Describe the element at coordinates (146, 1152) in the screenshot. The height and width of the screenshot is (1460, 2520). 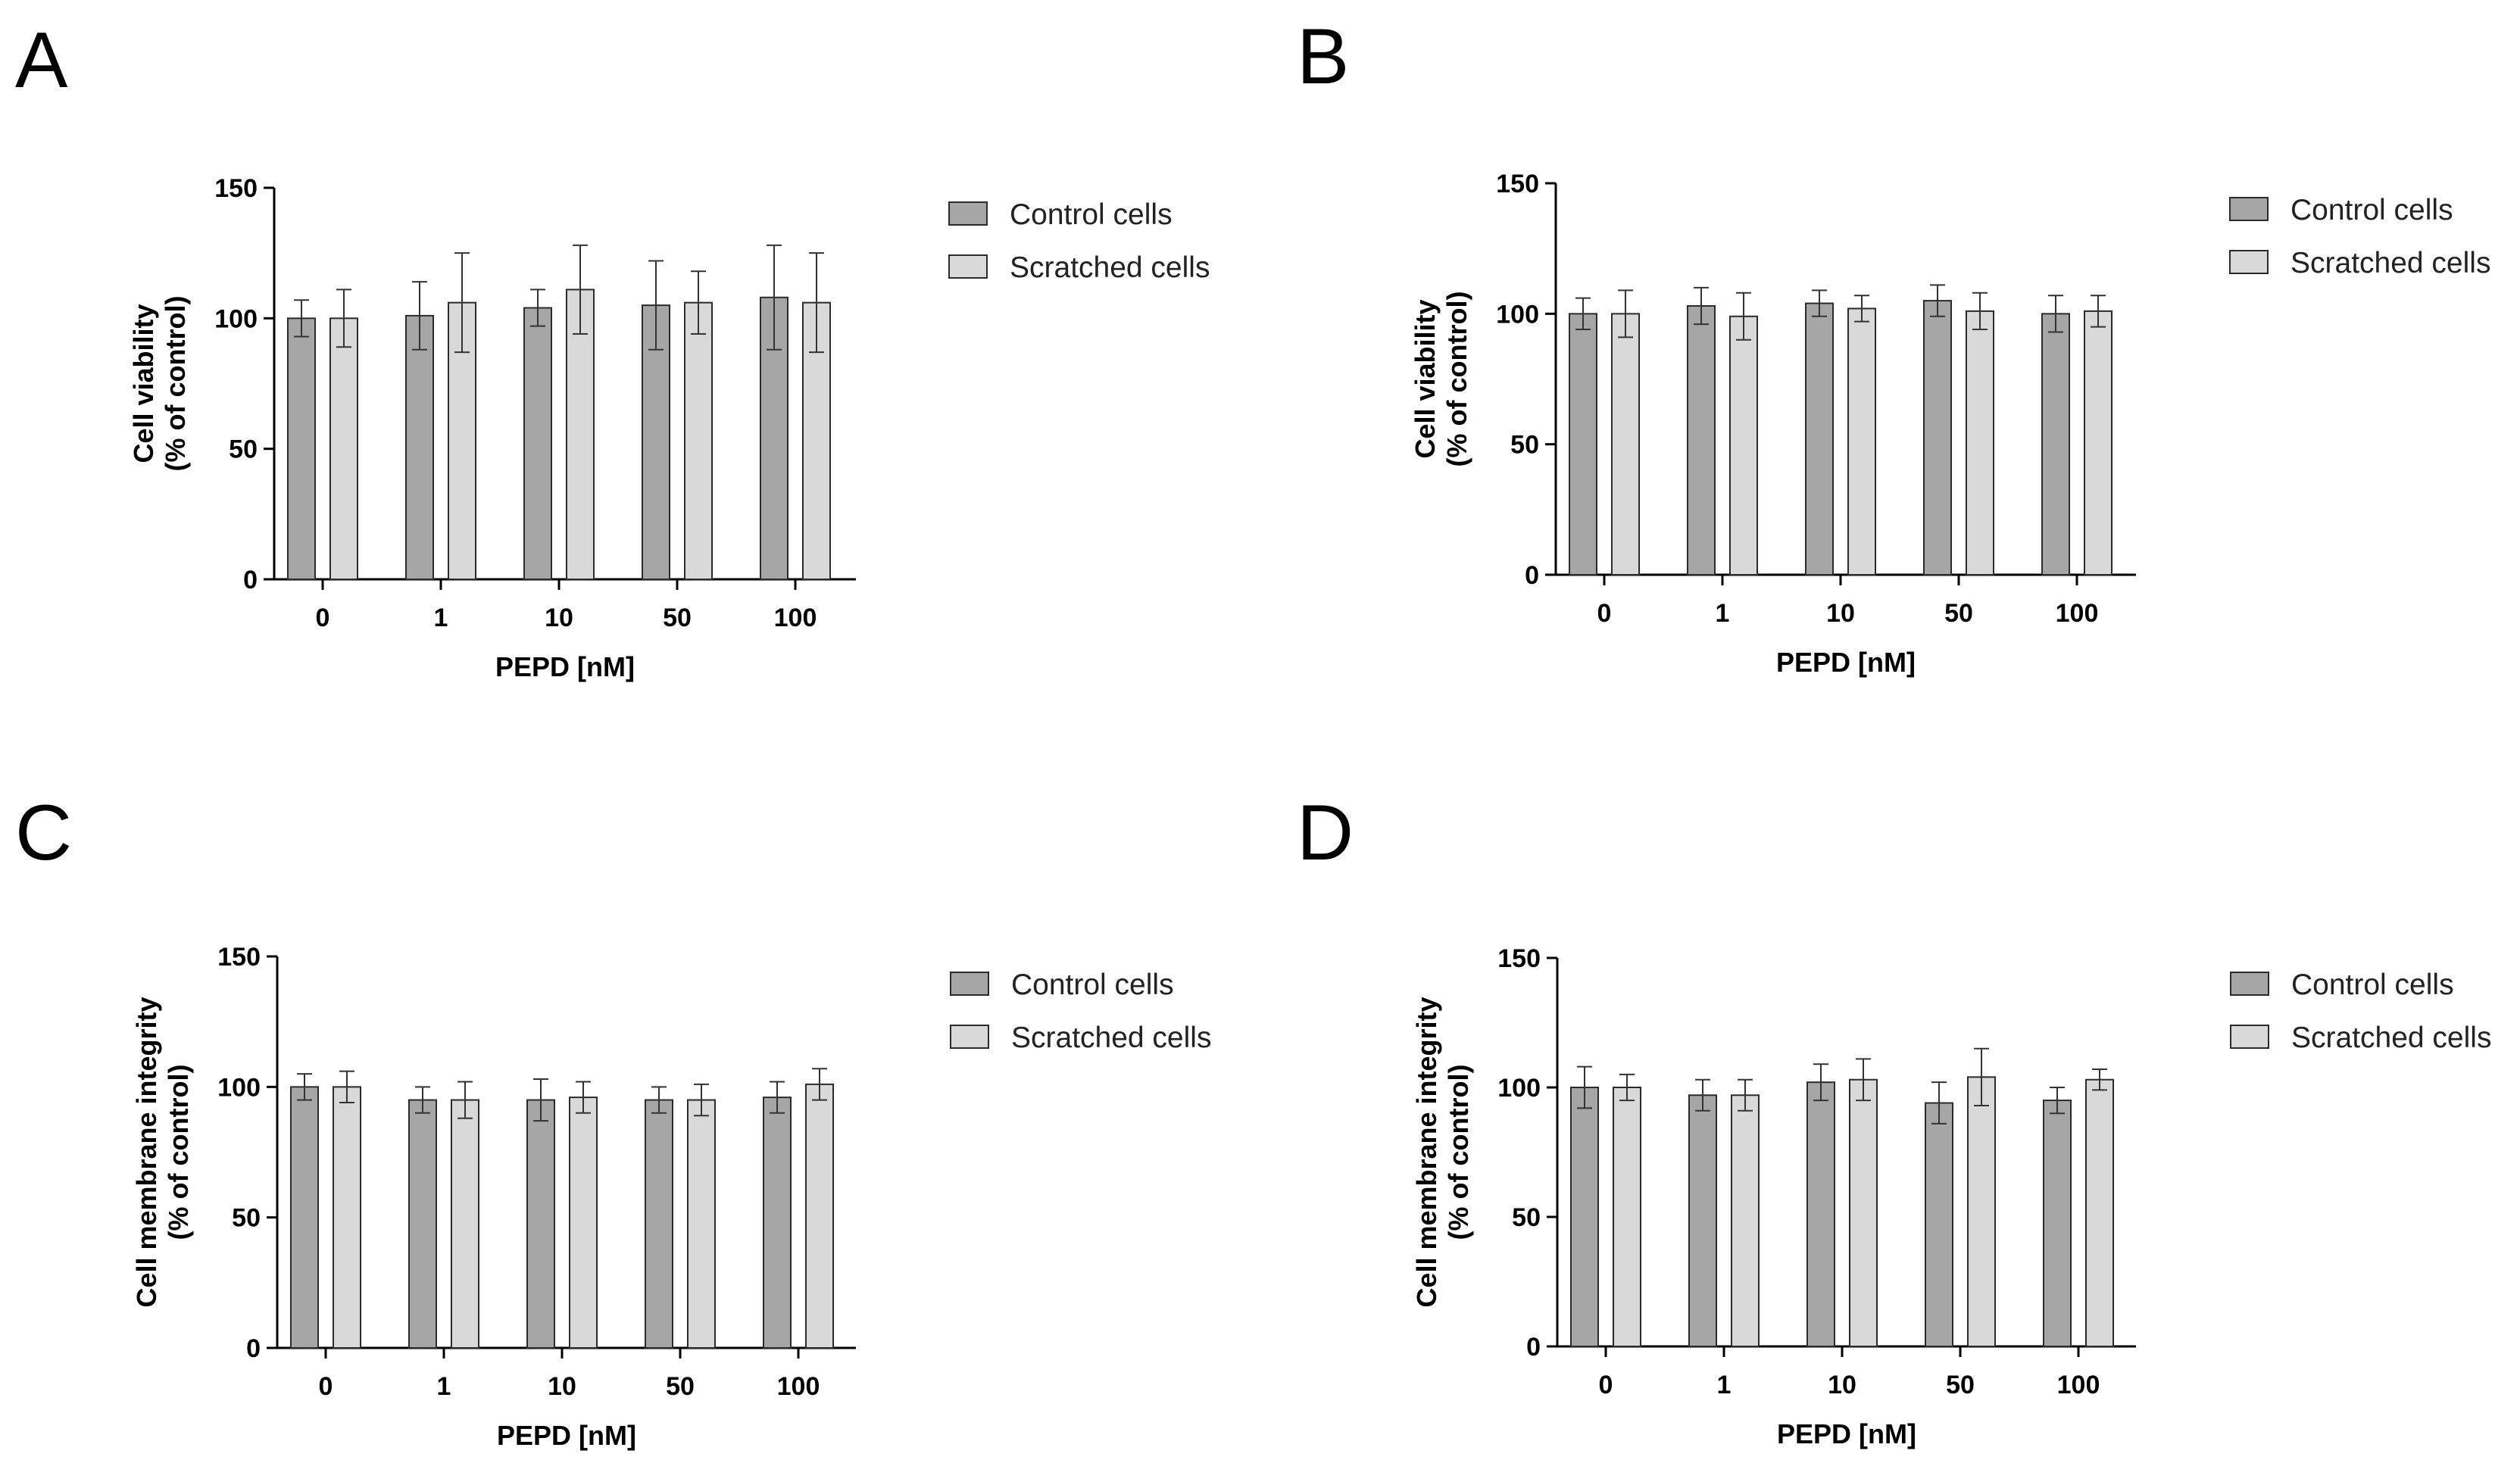
I see `y-axis-title-line-1: Cell membrane integrity` at that location.